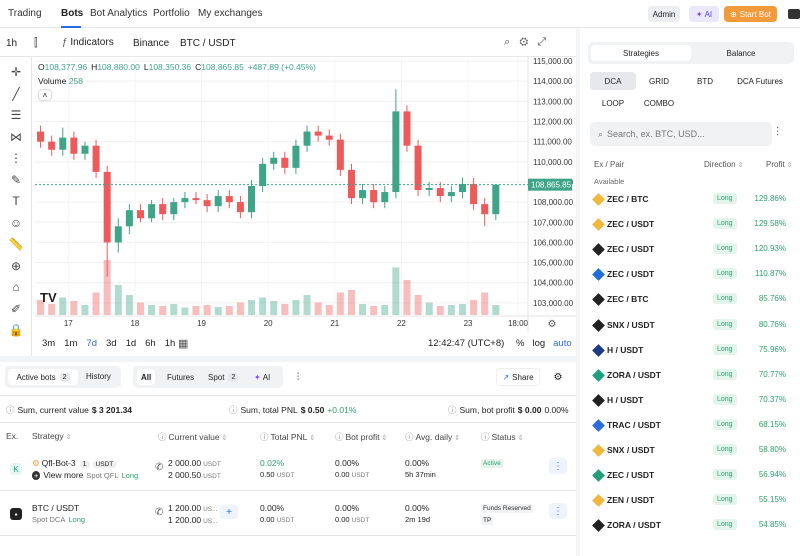 This screenshot has height=556, width=800. Describe the element at coordinates (518, 377) in the screenshot. I see `share-button: ↗ Share` at that location.